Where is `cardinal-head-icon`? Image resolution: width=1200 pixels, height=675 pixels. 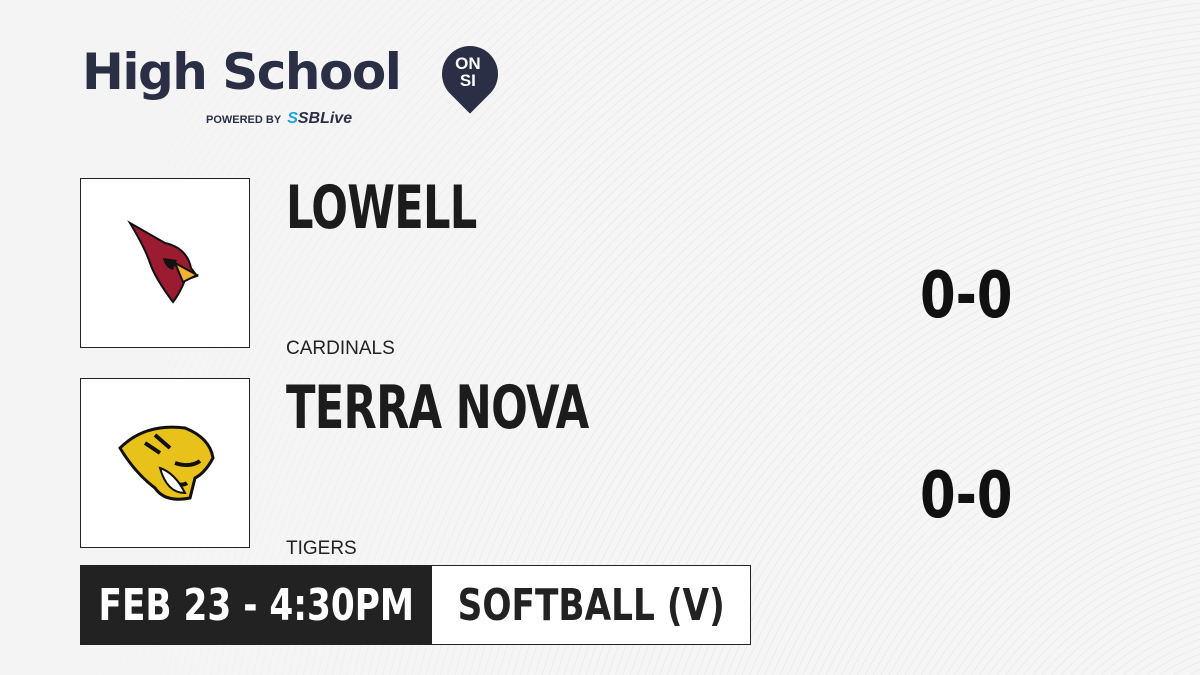 cardinal-head-icon is located at coordinates (163, 262).